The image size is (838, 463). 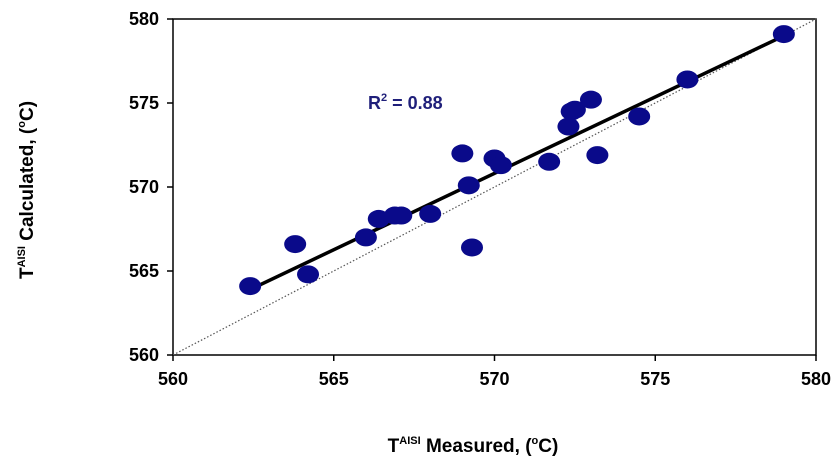 What do you see at coordinates (173, 379) in the screenshot?
I see `x-tick-label: 560` at bounding box center [173, 379].